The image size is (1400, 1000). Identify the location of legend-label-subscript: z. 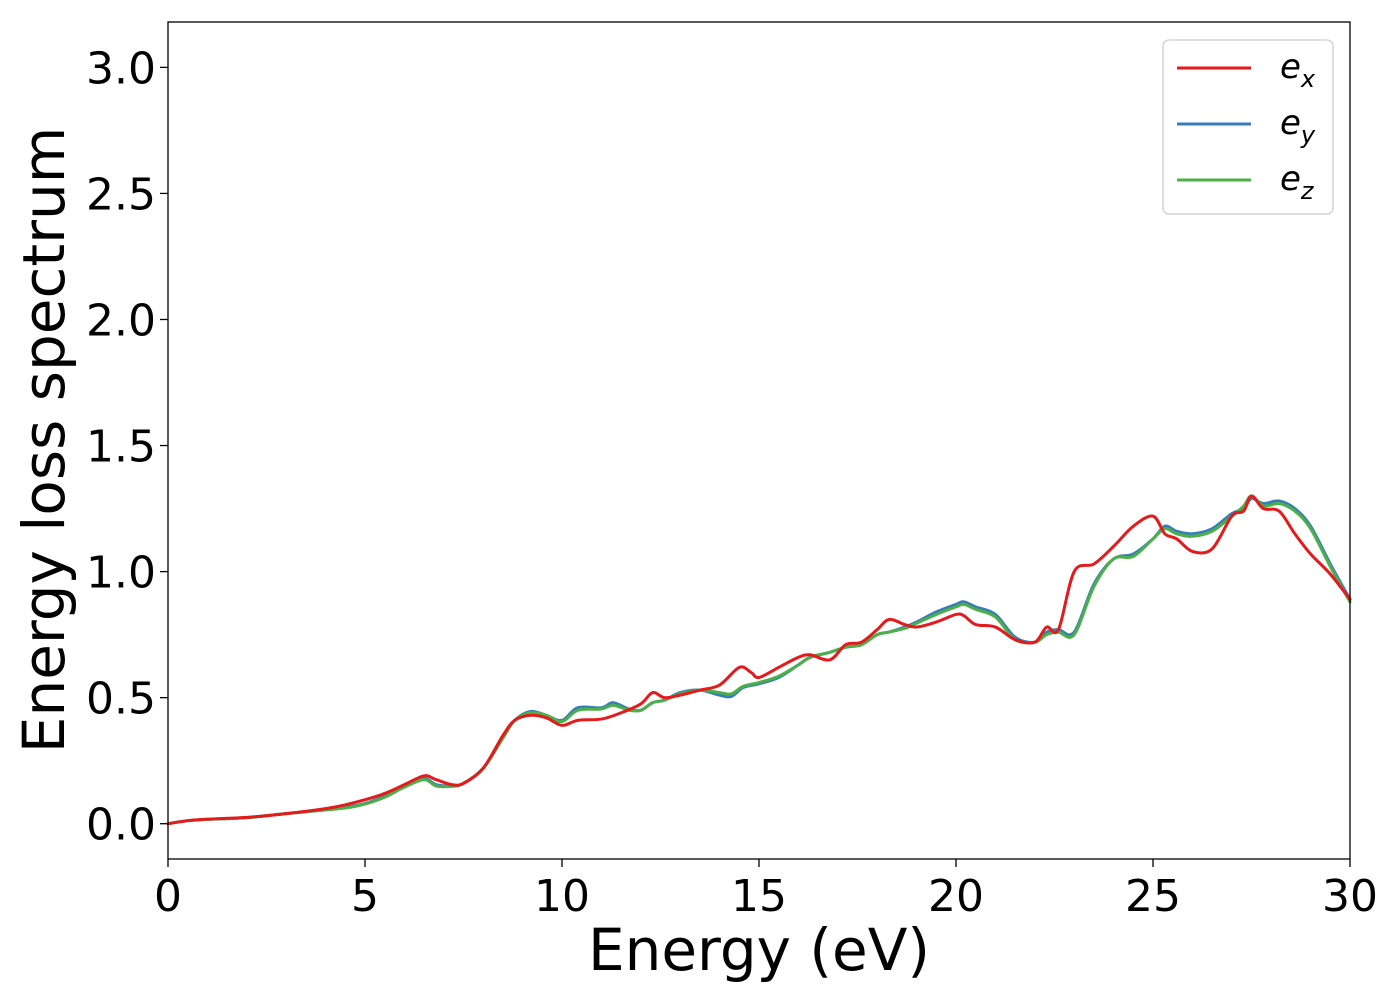
(1307, 191).